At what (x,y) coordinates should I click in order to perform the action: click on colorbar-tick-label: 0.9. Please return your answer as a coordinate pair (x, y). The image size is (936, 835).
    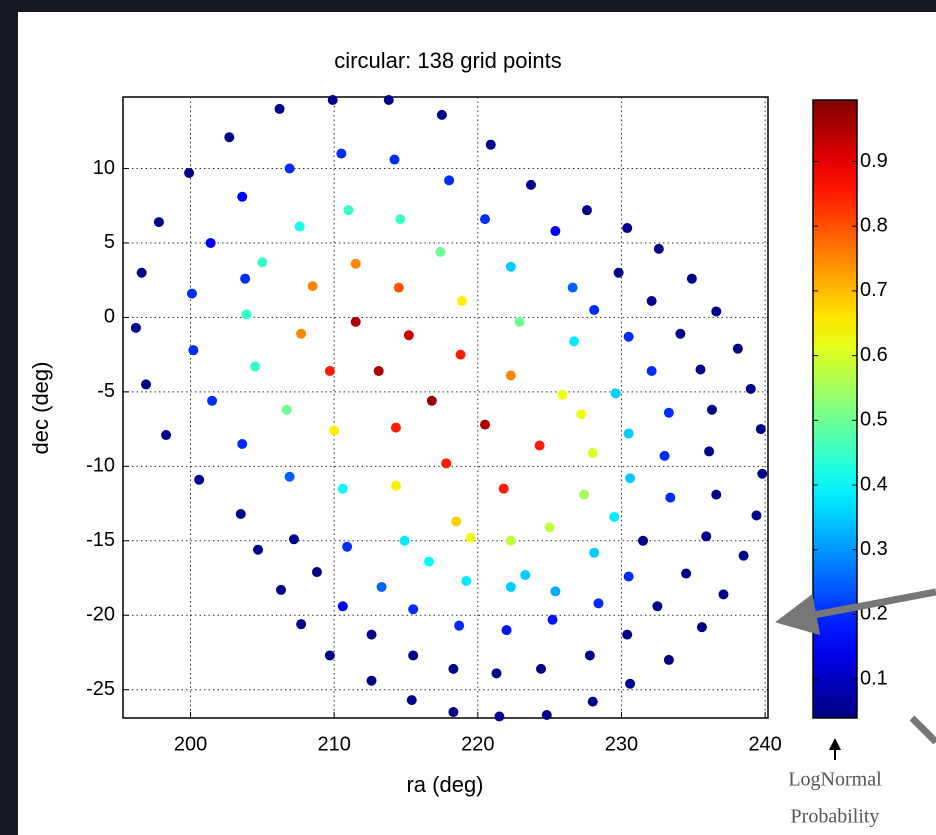
    Looking at the image, I should click on (874, 161).